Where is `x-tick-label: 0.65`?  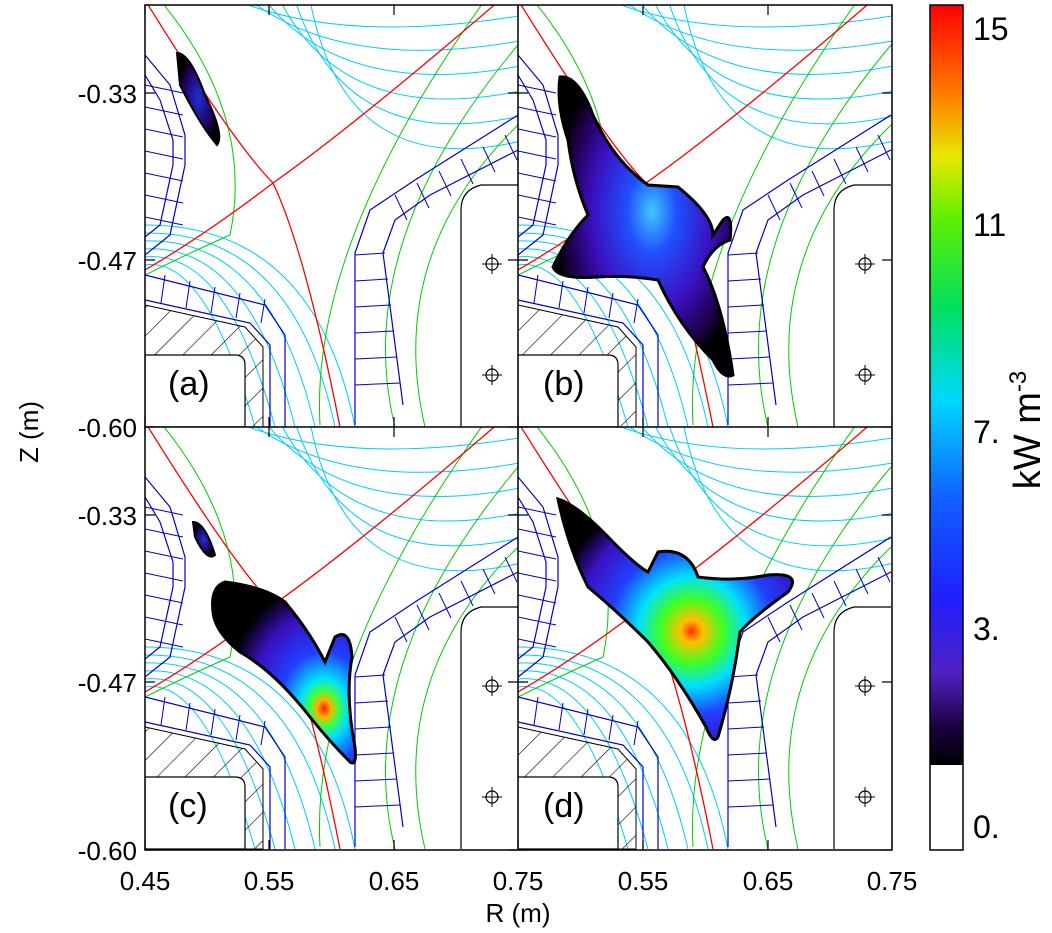
x-tick-label: 0.65 is located at coordinates (394, 881).